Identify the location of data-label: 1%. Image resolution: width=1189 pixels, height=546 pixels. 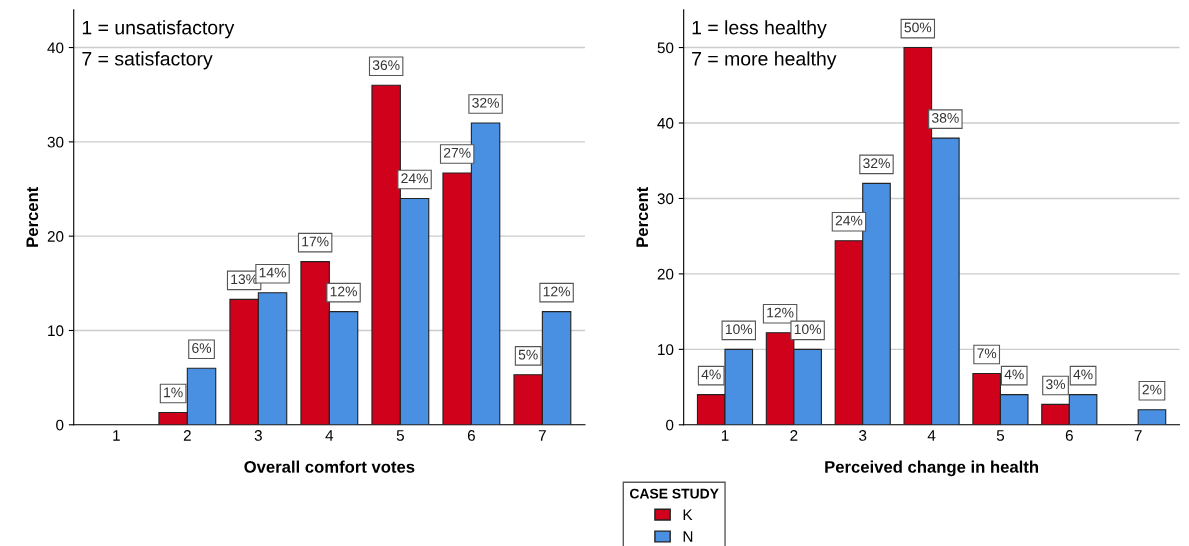
(173, 392).